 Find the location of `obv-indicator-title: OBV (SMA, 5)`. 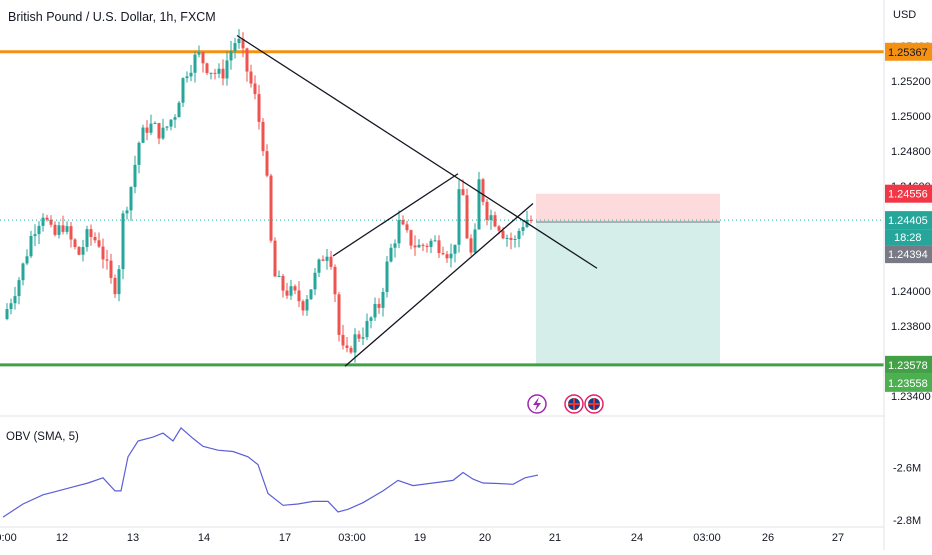

obv-indicator-title: OBV (SMA, 5) is located at coordinates (42, 437).